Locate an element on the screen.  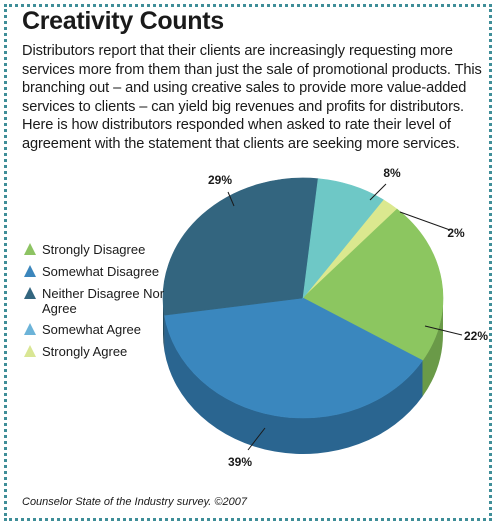
legend-label: Strongly Agree is located at coordinates (85, 351).